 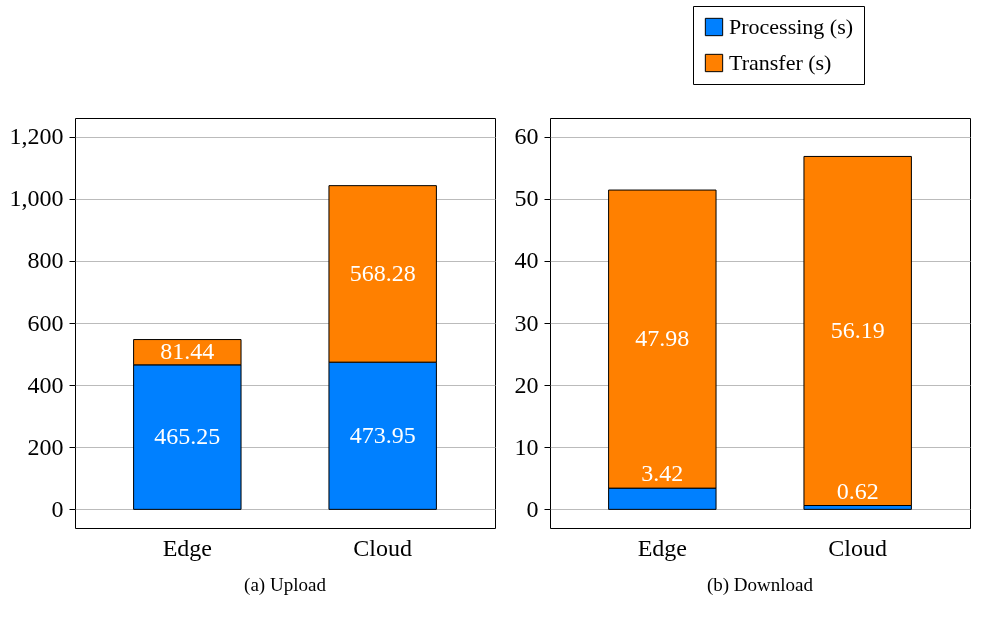 I want to click on legend-label: Transfer (s), so click(x=780, y=62).